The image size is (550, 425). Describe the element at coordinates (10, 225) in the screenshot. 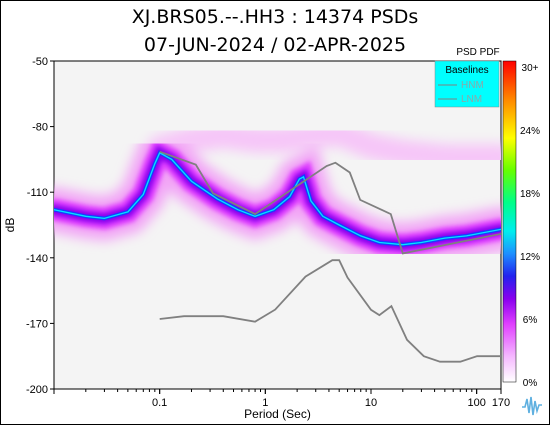

I see `y-axis-label: dB` at that location.